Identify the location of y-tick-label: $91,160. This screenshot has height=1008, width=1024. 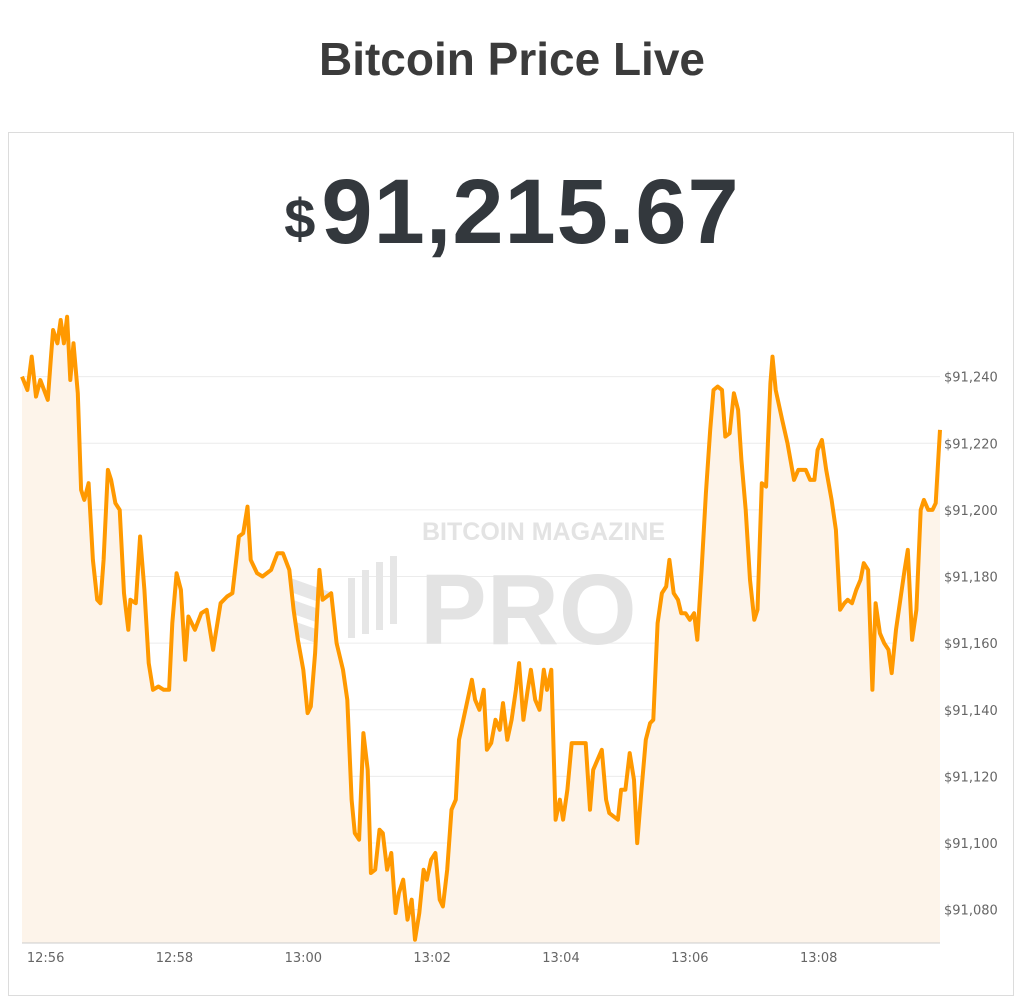
(971, 644).